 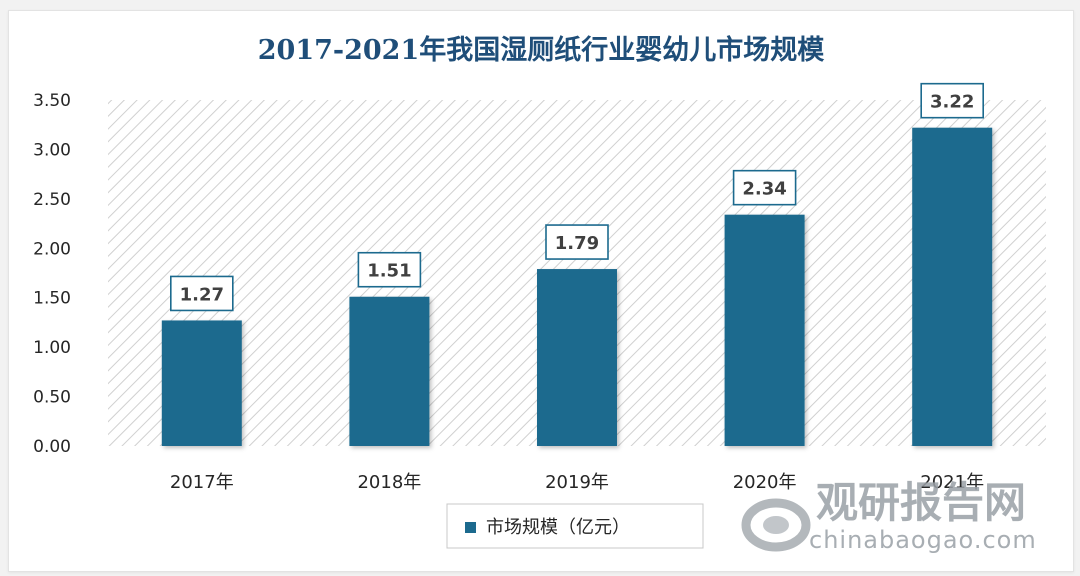 I want to click on legend: 市场规模（亿元）, so click(x=575, y=526).